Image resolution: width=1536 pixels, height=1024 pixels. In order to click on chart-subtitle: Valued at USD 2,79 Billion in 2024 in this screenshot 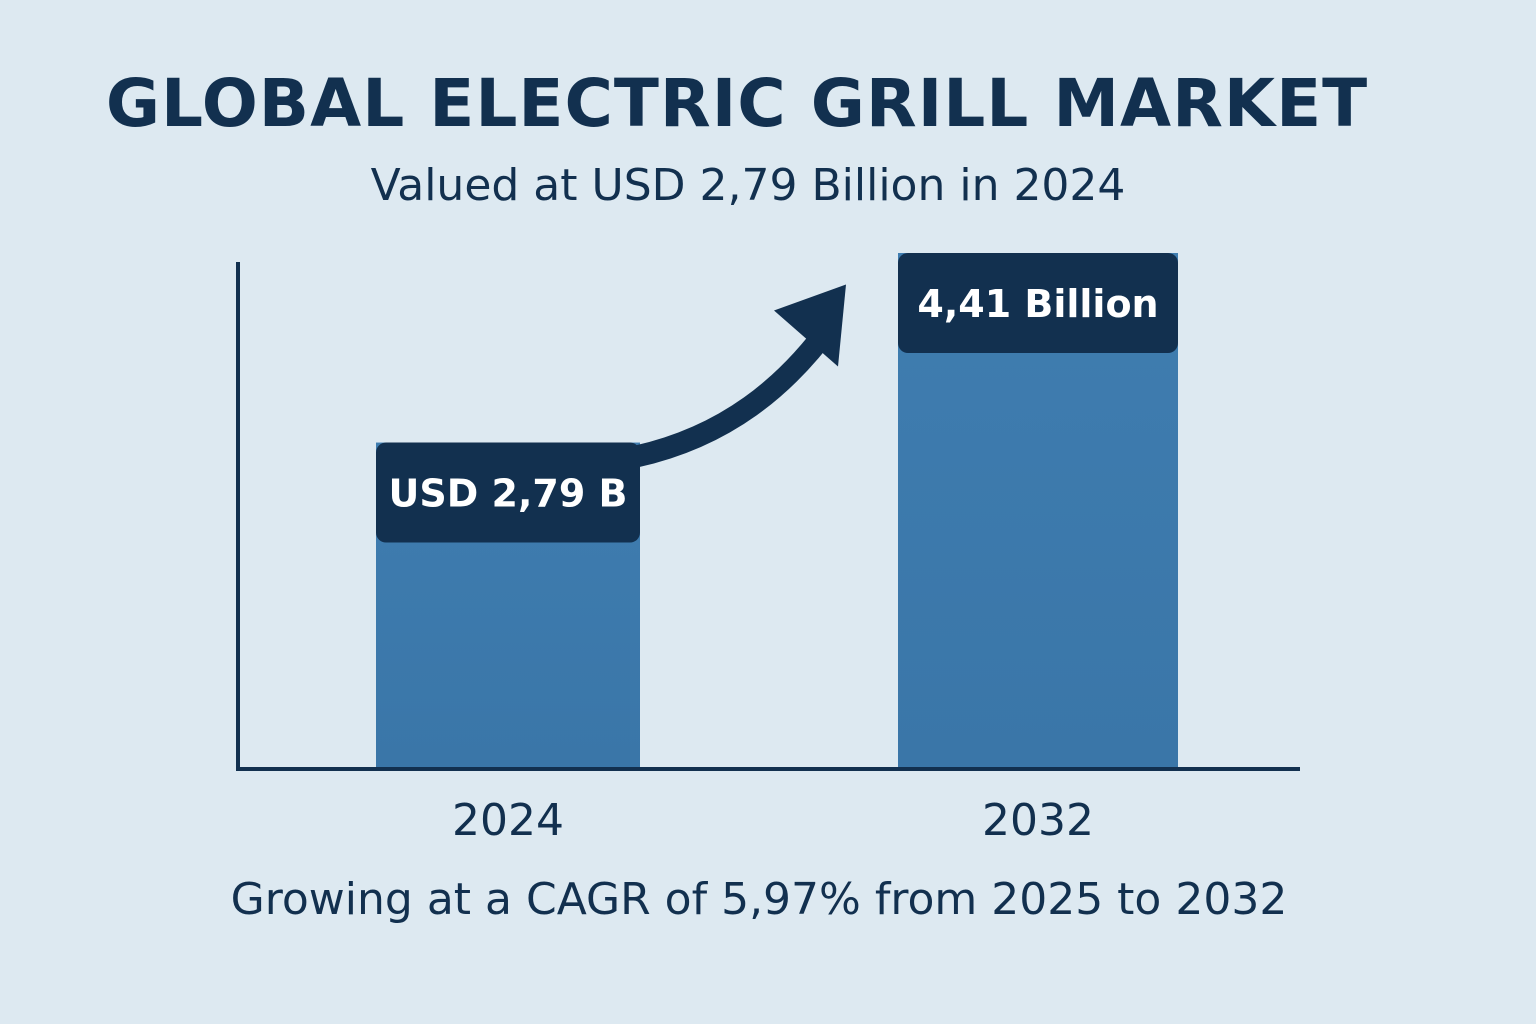, I will do `click(748, 185)`.